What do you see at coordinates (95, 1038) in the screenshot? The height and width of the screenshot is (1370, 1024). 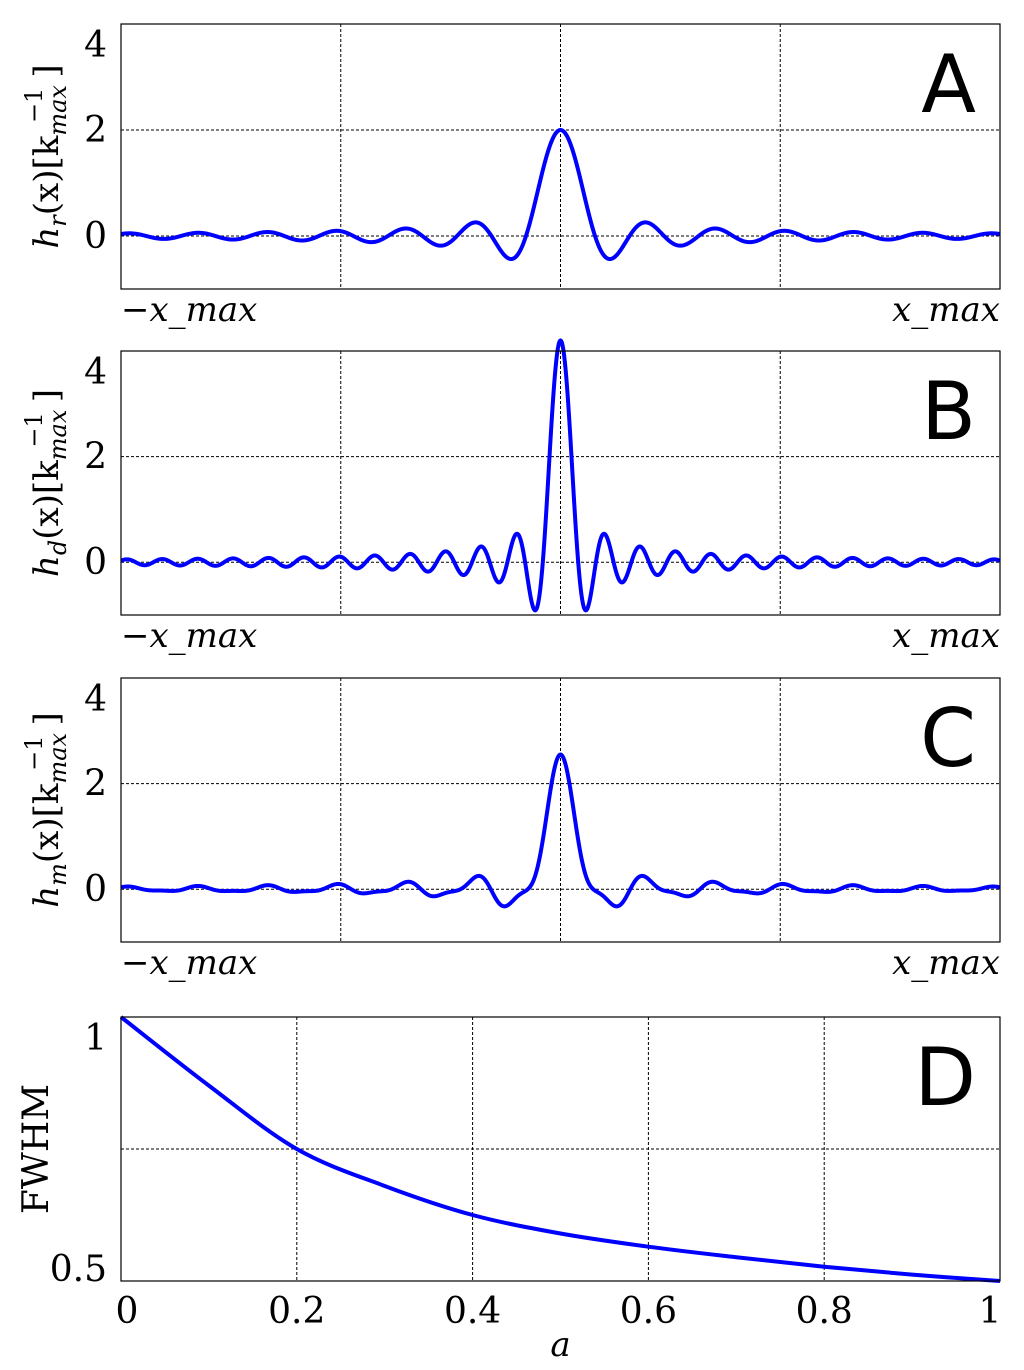 I see `y-tick-label: 1` at bounding box center [95, 1038].